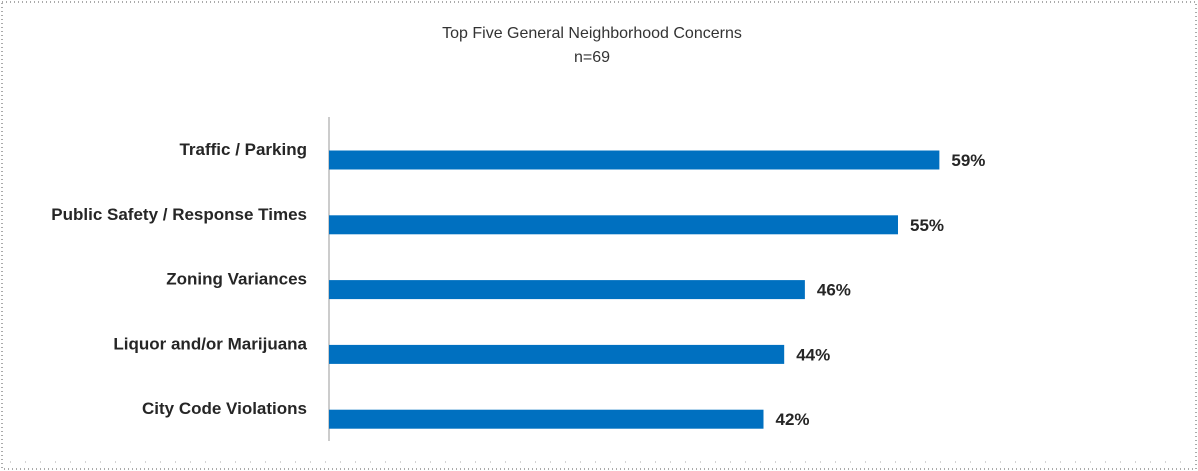 The width and height of the screenshot is (1198, 471). I want to click on data-label: 46%, so click(834, 290).